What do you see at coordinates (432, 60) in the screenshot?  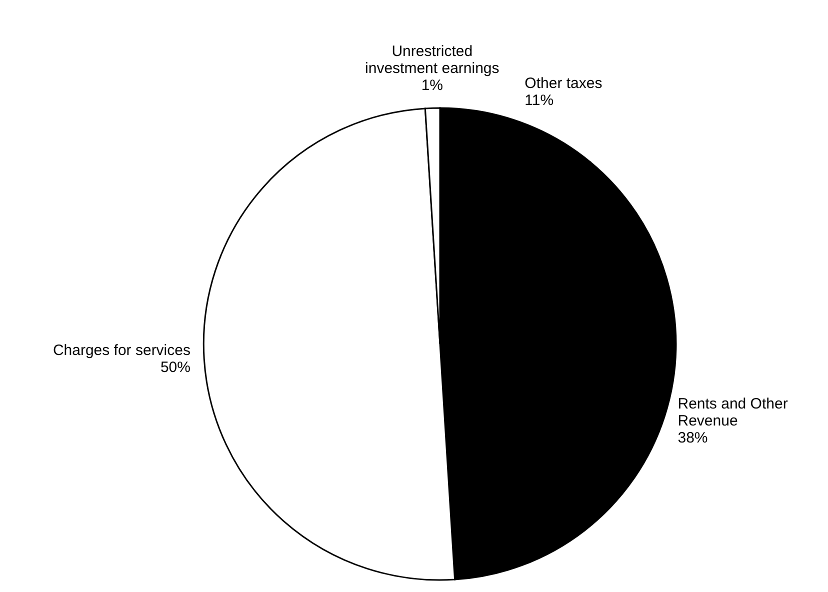 I see `slice-label: Unrestricted investment earnings` at bounding box center [432, 60].